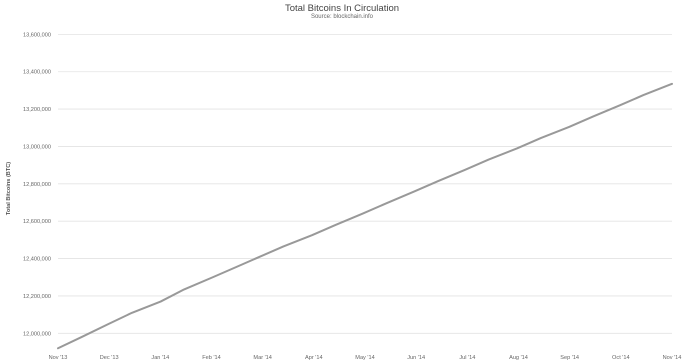 The width and height of the screenshot is (684, 364). Describe the element at coordinates (37, 147) in the screenshot. I see `y-tick-label: 13,000,000` at that location.